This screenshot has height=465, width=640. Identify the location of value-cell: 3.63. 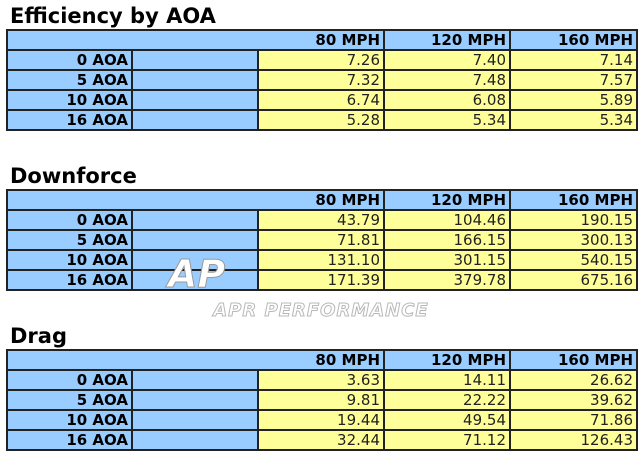
(321, 380).